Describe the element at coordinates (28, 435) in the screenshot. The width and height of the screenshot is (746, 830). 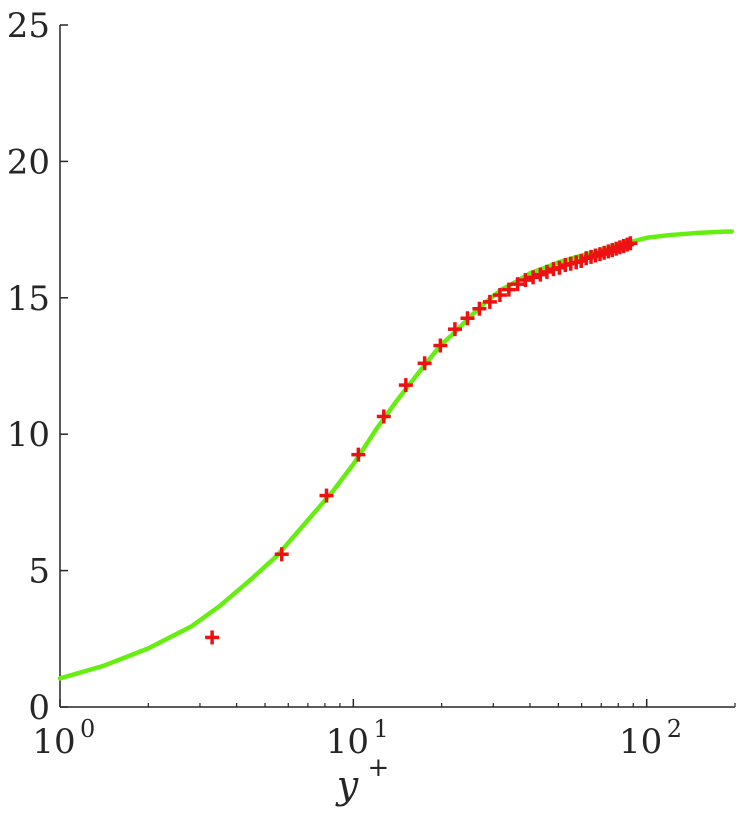
I see `y-tick-label: 10` at that location.